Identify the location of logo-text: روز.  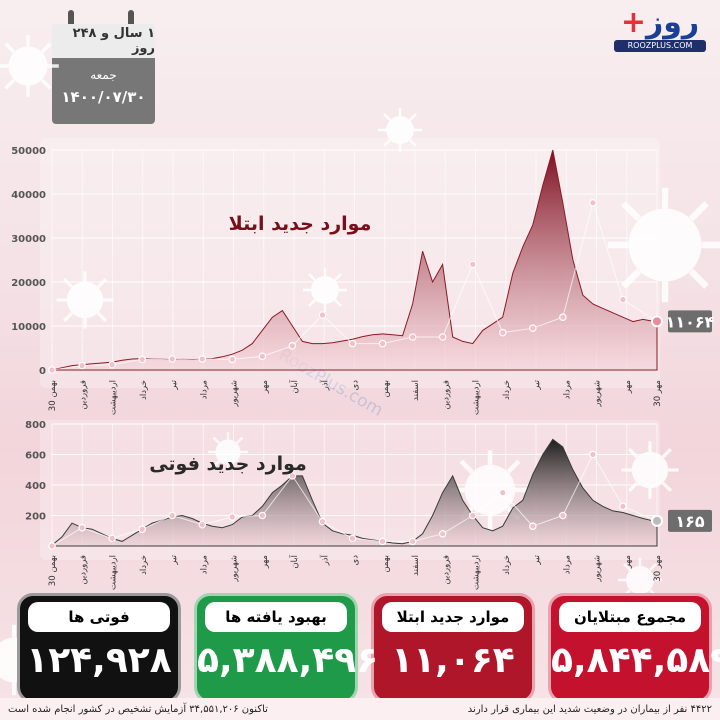
(672, 22).